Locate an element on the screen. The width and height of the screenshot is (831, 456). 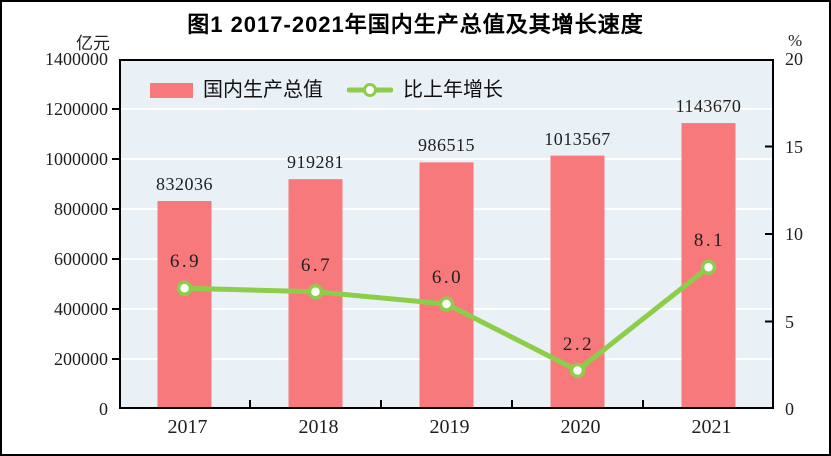
y-axis-label-right: 20 is located at coordinates (794, 59).